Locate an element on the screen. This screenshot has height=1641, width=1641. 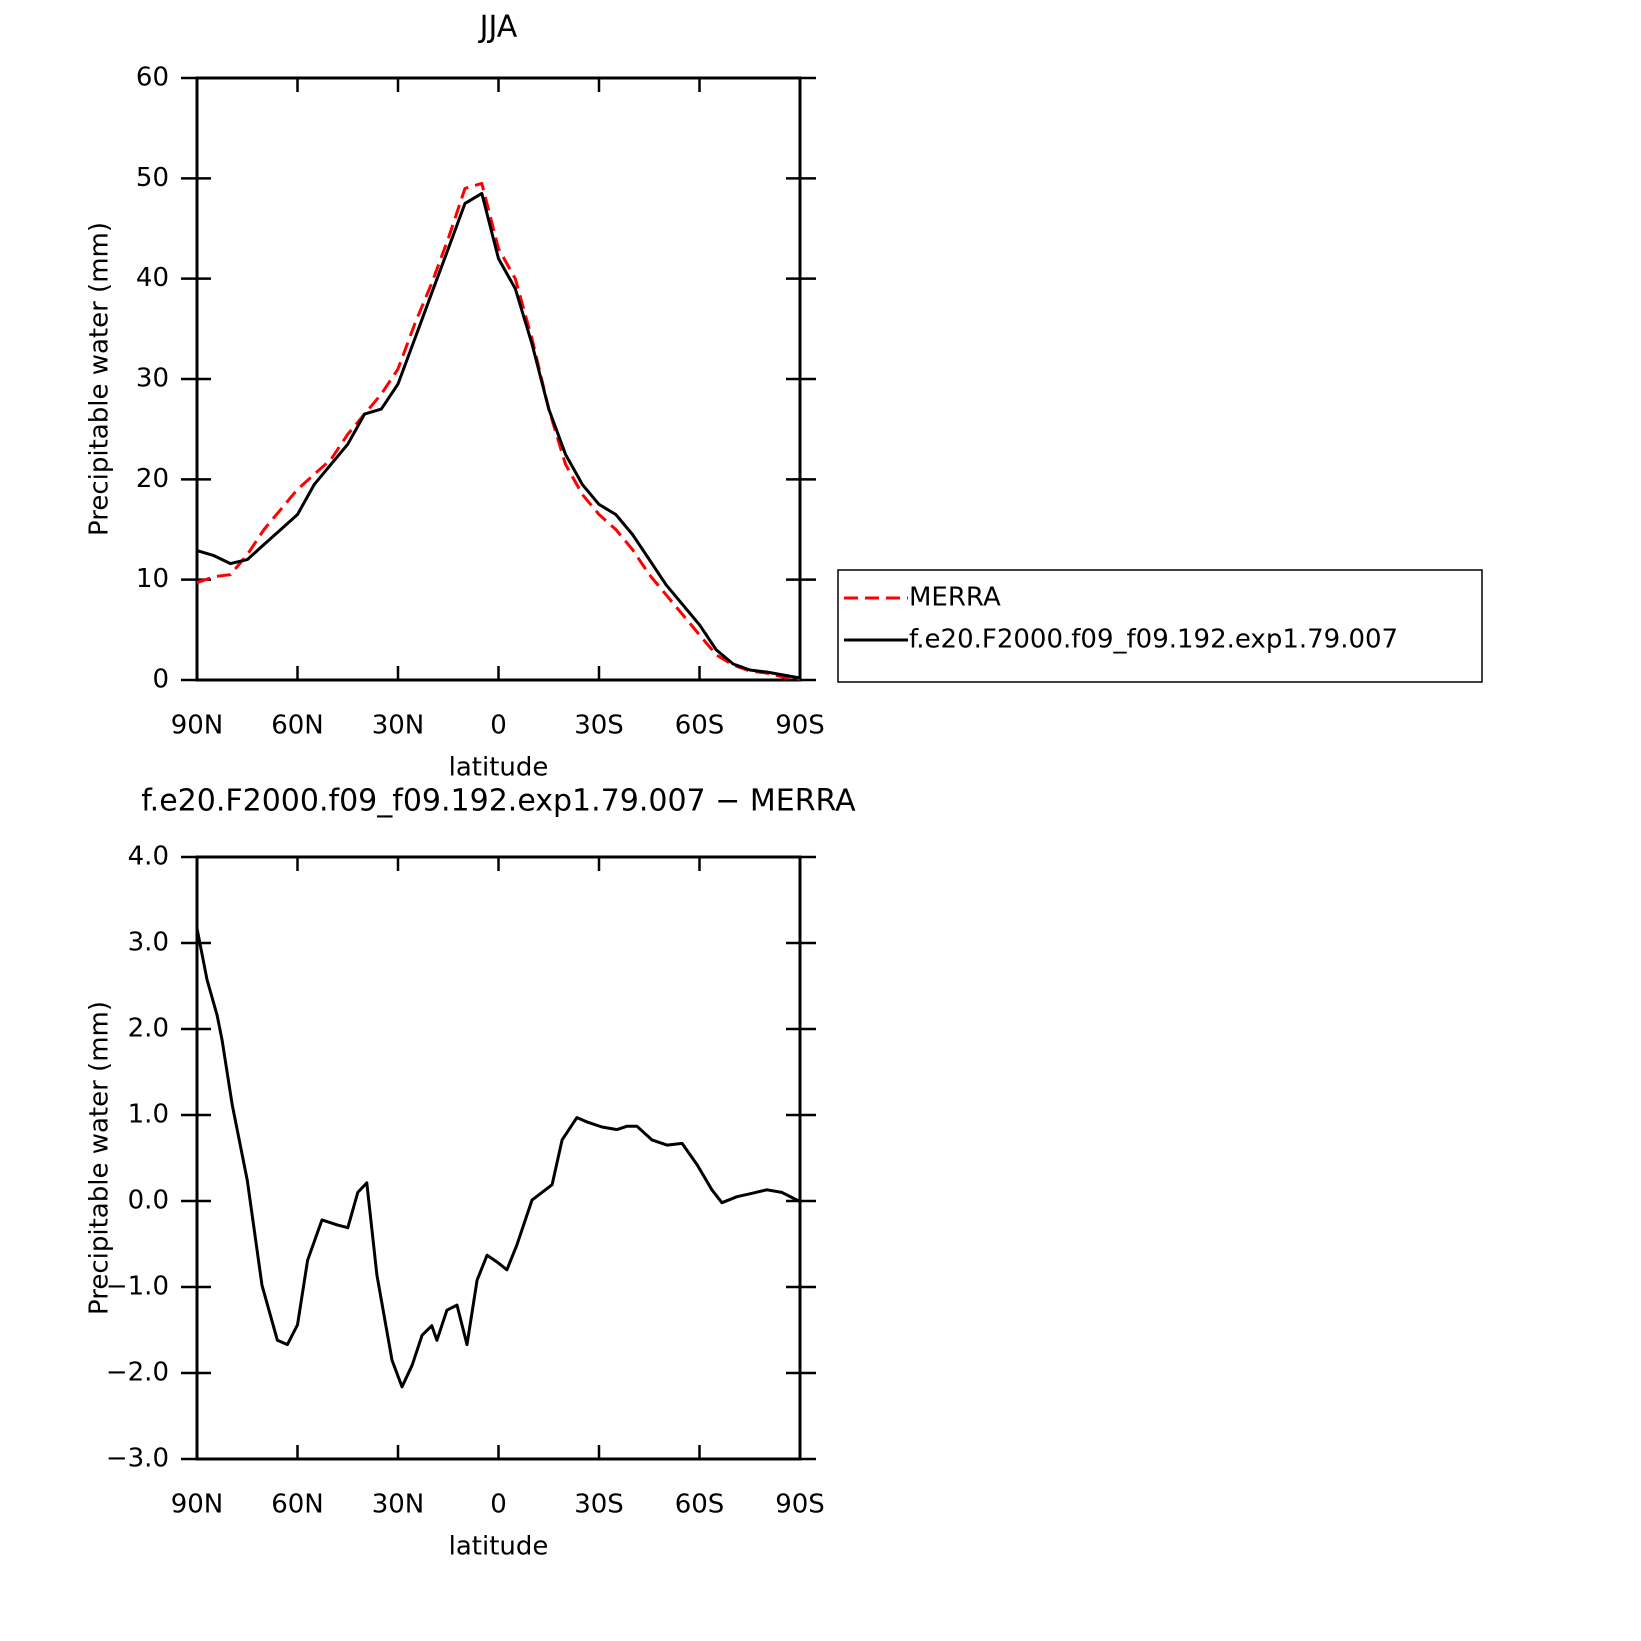
y-tick-label: 4.0 is located at coordinates (148, 857).